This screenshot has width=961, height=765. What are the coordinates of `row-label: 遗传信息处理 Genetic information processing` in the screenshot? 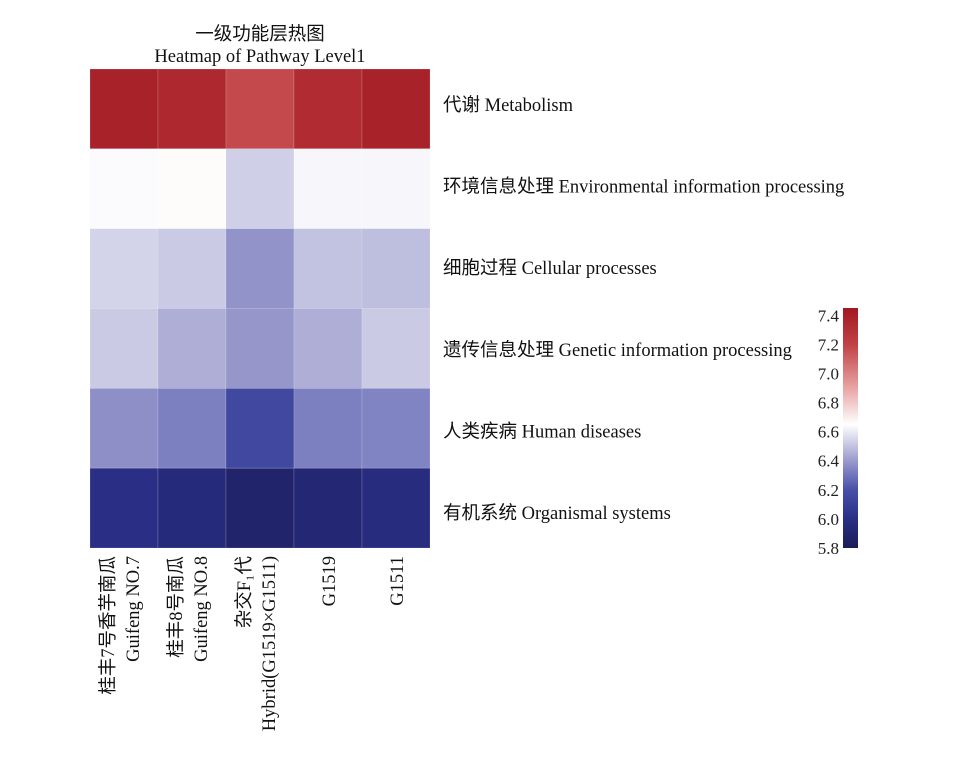 It's located at (617, 350).